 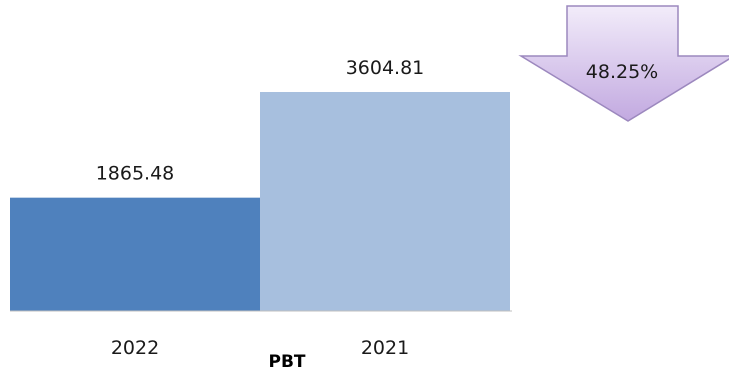 What do you see at coordinates (286, 362) in the screenshot?
I see `x-axis-title: PBT` at bounding box center [286, 362].